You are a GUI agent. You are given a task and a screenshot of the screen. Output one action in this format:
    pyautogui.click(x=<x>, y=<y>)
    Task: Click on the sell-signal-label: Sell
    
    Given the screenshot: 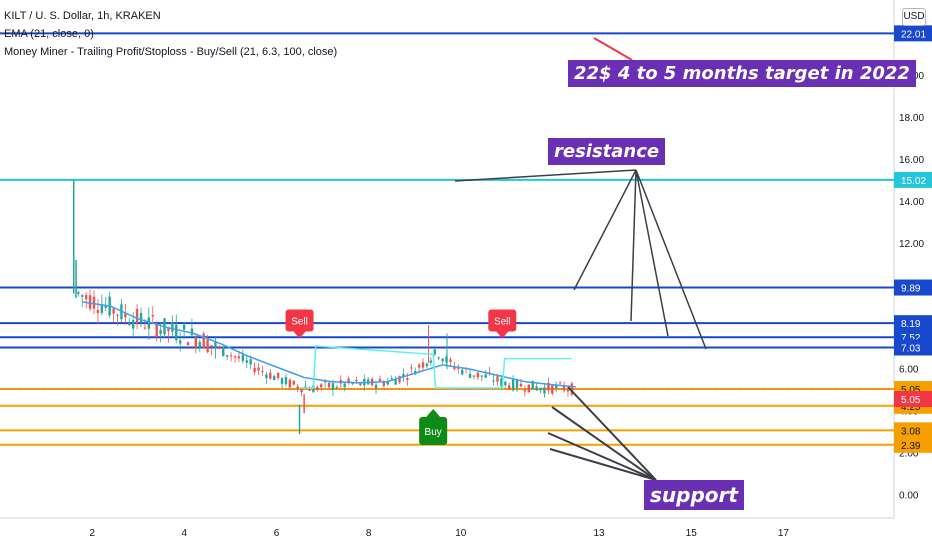 What is the action you would take?
    pyautogui.click(x=502, y=322)
    